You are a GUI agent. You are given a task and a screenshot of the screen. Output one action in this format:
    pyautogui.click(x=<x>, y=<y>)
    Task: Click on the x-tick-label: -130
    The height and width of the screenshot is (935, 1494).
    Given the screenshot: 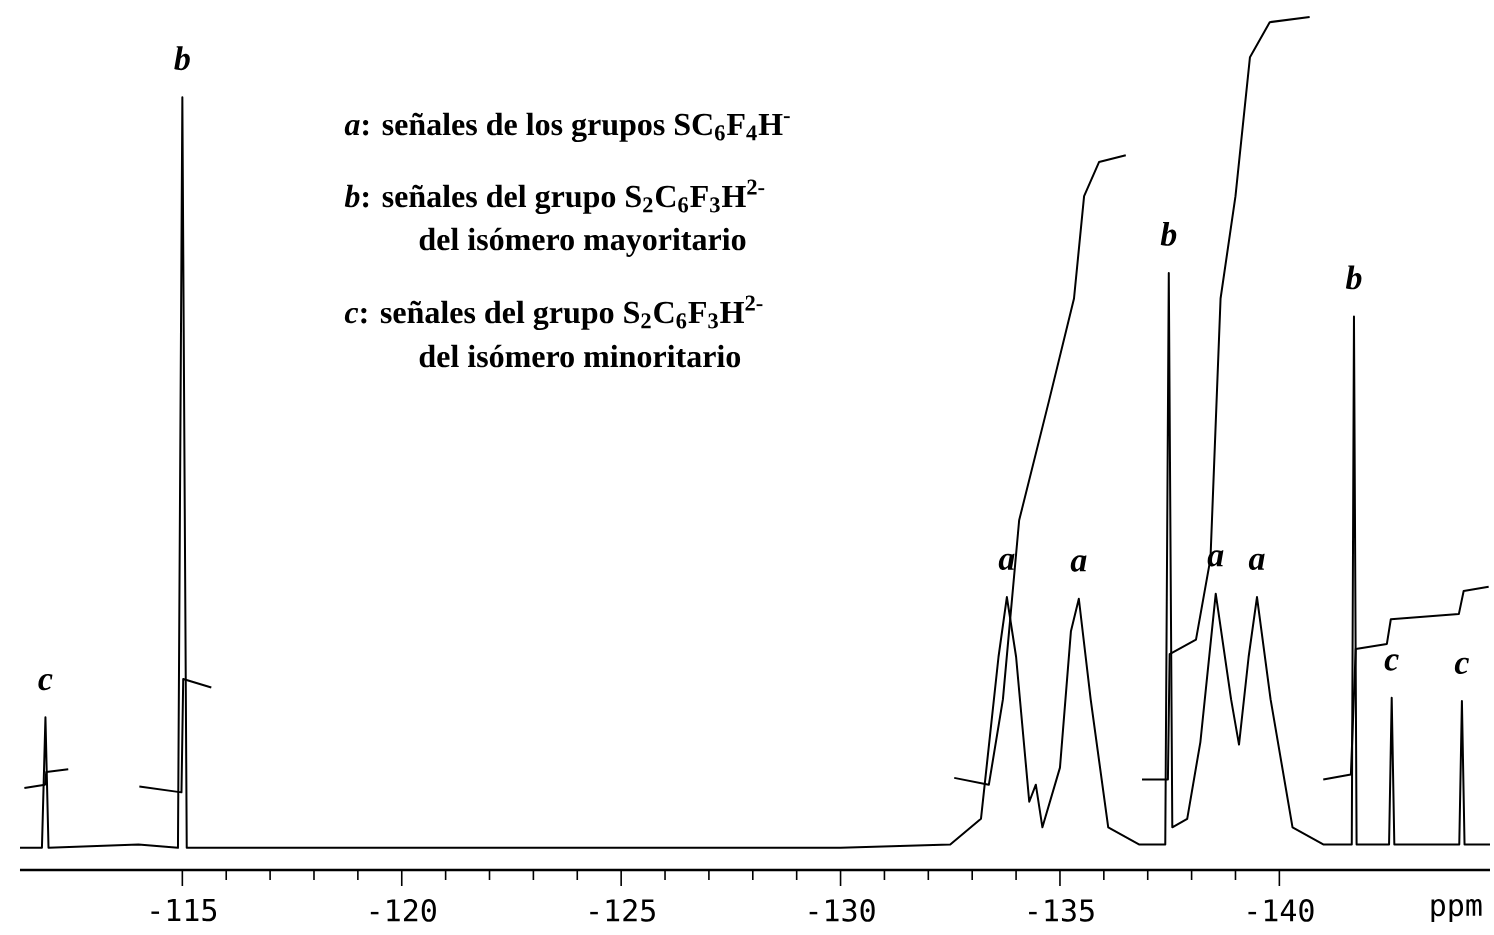 What is the action you would take?
    pyautogui.click(x=842, y=910)
    